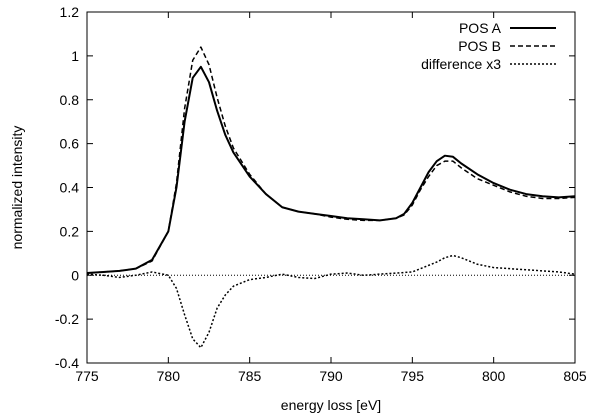 Image resolution: width=594 pixels, height=415 pixels. Describe the element at coordinates (67, 319) in the screenshot. I see `y-tick-label: -0.2` at that location.